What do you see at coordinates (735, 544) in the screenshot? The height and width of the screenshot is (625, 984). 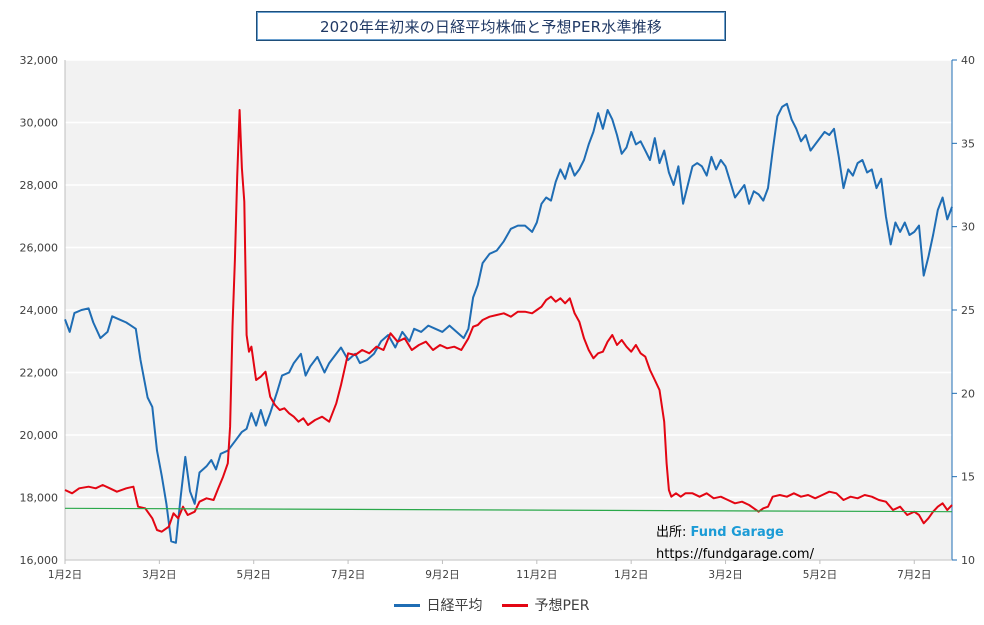 I see `source-note: 出所: Fund Garage https://fundgarage.com/` at bounding box center [735, 544].